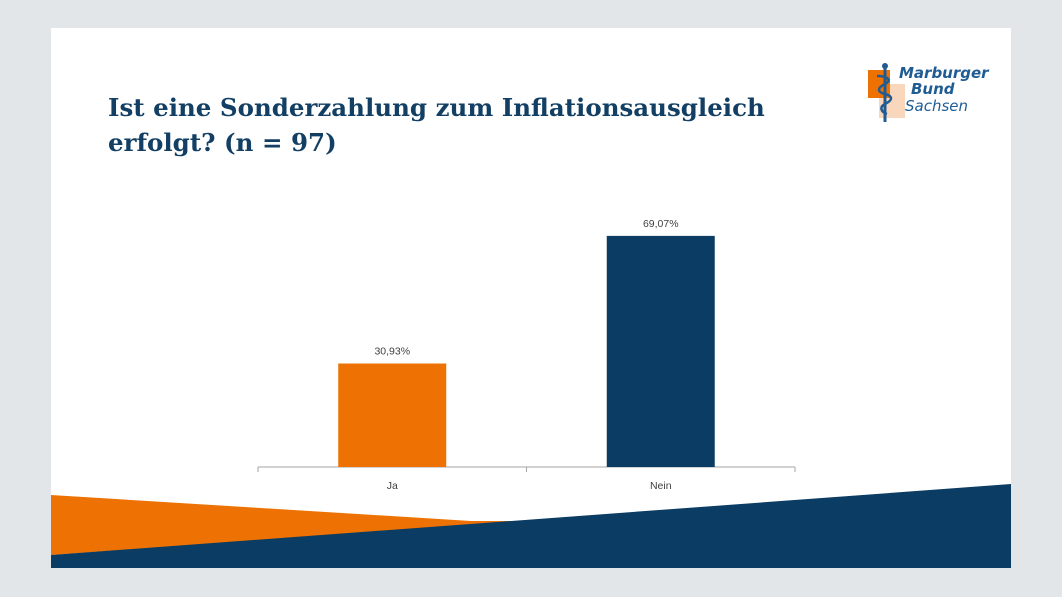 The width and height of the screenshot is (1062, 597). Describe the element at coordinates (933, 89) in the screenshot. I see `logo-line-2: Bund` at that location.